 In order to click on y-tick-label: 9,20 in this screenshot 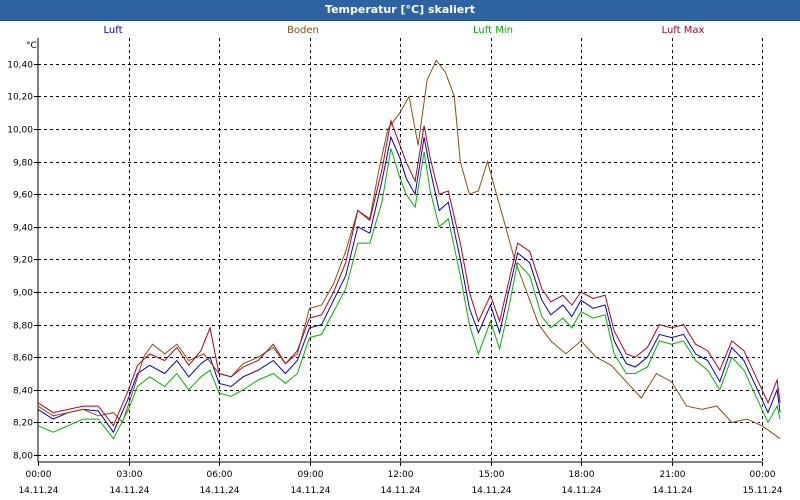, I will do `click(23, 261)`.